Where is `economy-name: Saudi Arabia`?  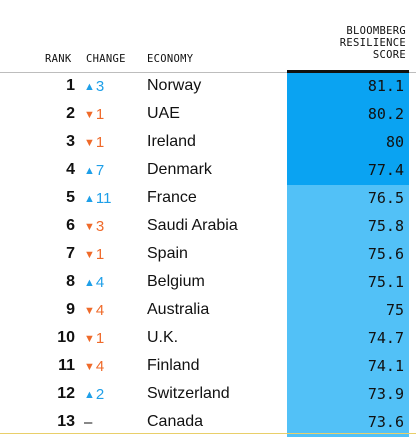
economy-name: Saudi Arabia is located at coordinates (192, 225).